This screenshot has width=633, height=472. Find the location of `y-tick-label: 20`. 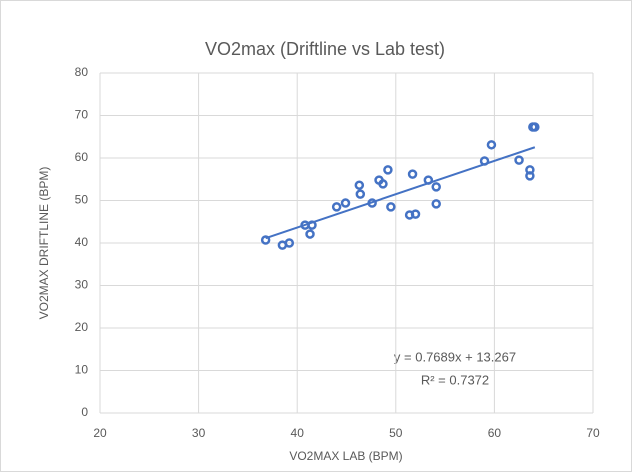

y-tick-label: 20 is located at coordinates (82, 327).